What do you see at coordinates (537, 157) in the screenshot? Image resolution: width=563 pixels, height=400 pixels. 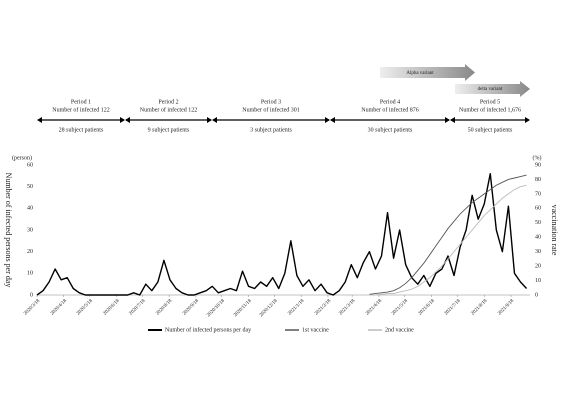 I see `y2-unit: (%)` at bounding box center [537, 157].